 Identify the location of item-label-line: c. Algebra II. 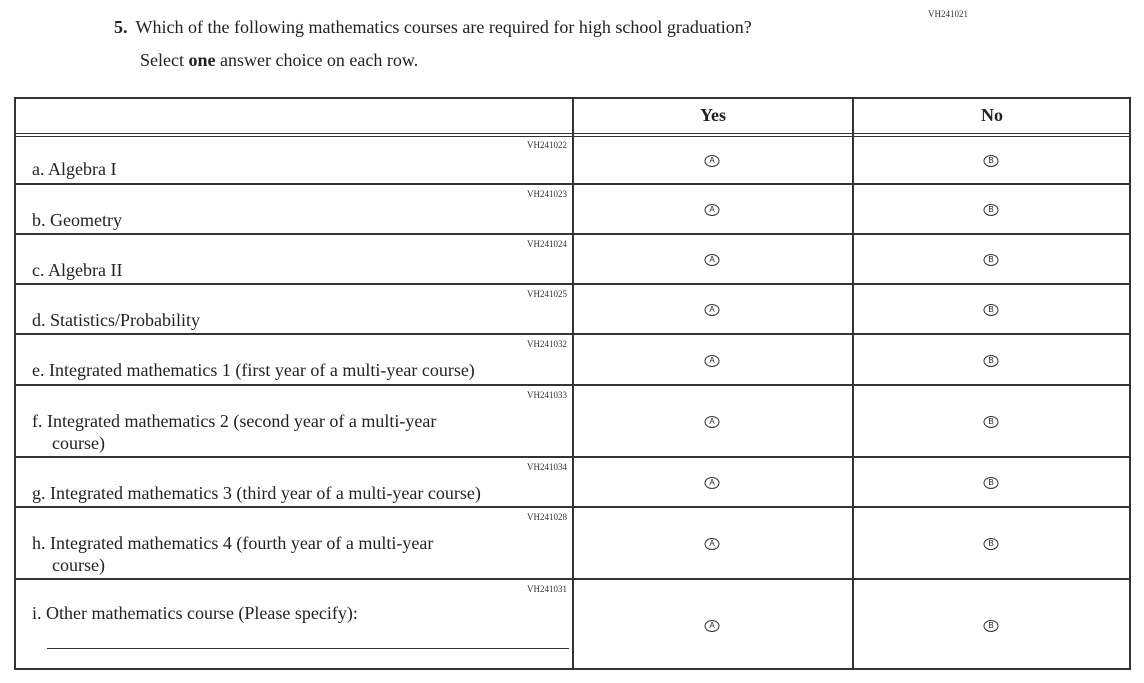
(77, 270).